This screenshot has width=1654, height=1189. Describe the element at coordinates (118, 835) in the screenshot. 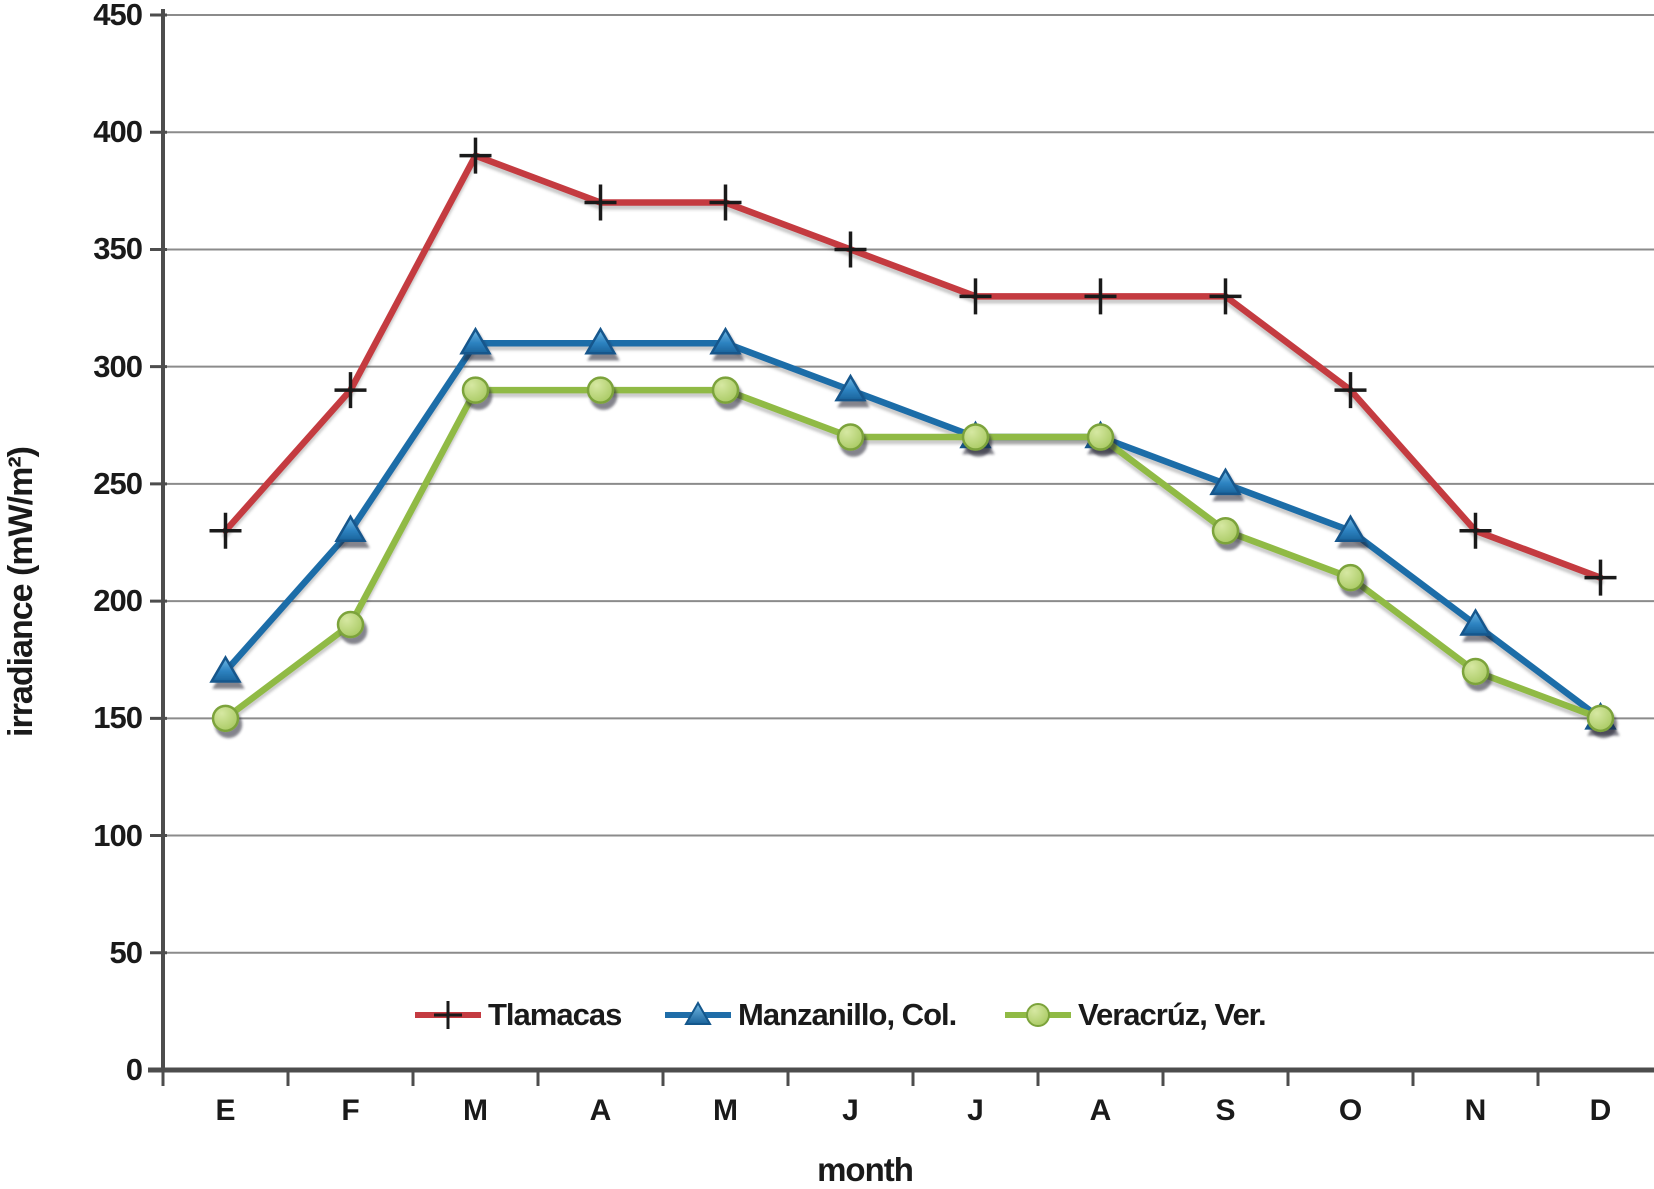

I see `y-tick-label-100: 100` at that location.